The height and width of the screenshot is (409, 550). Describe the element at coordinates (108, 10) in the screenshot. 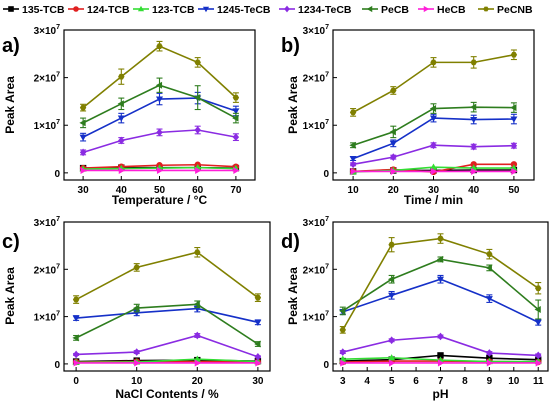

I see `legend-label: 124-TCB` at that location.